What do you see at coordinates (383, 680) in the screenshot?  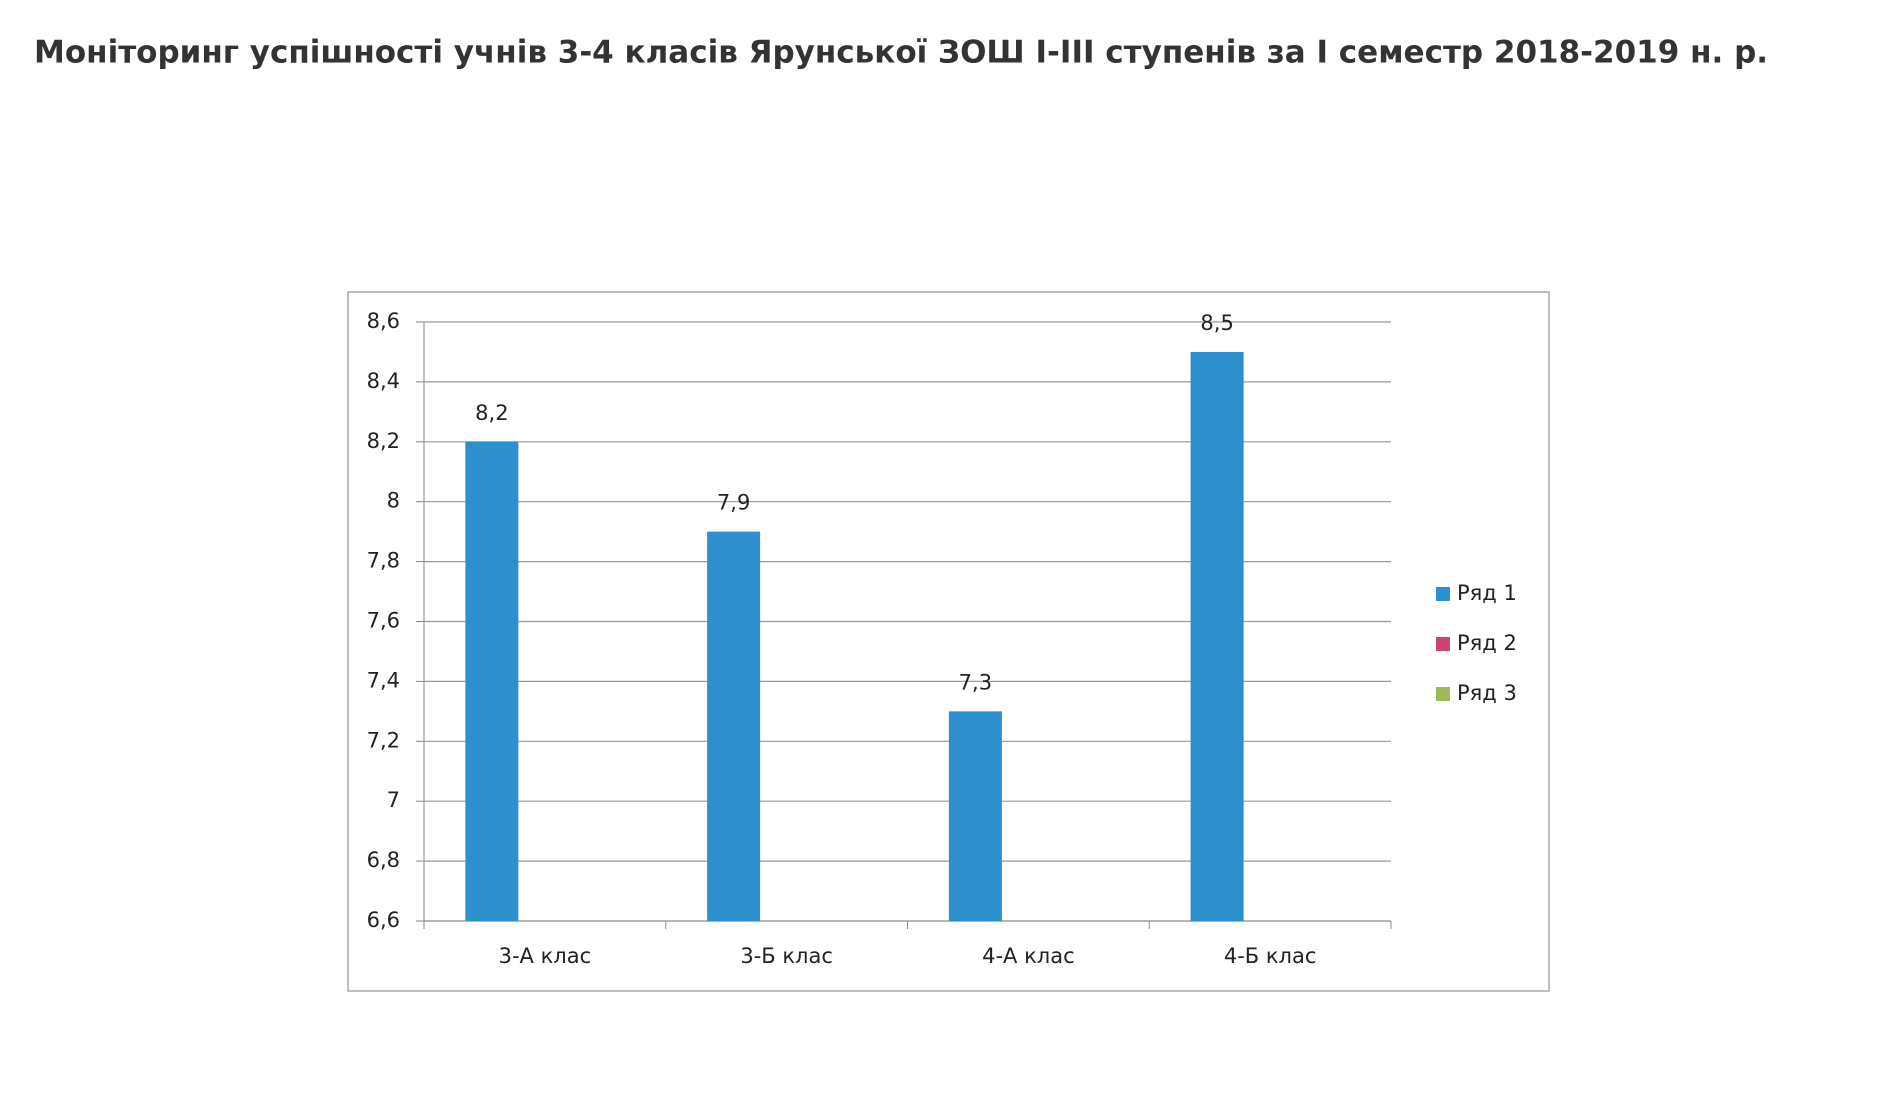 I see `y-tick-label: 7,4` at bounding box center [383, 680].